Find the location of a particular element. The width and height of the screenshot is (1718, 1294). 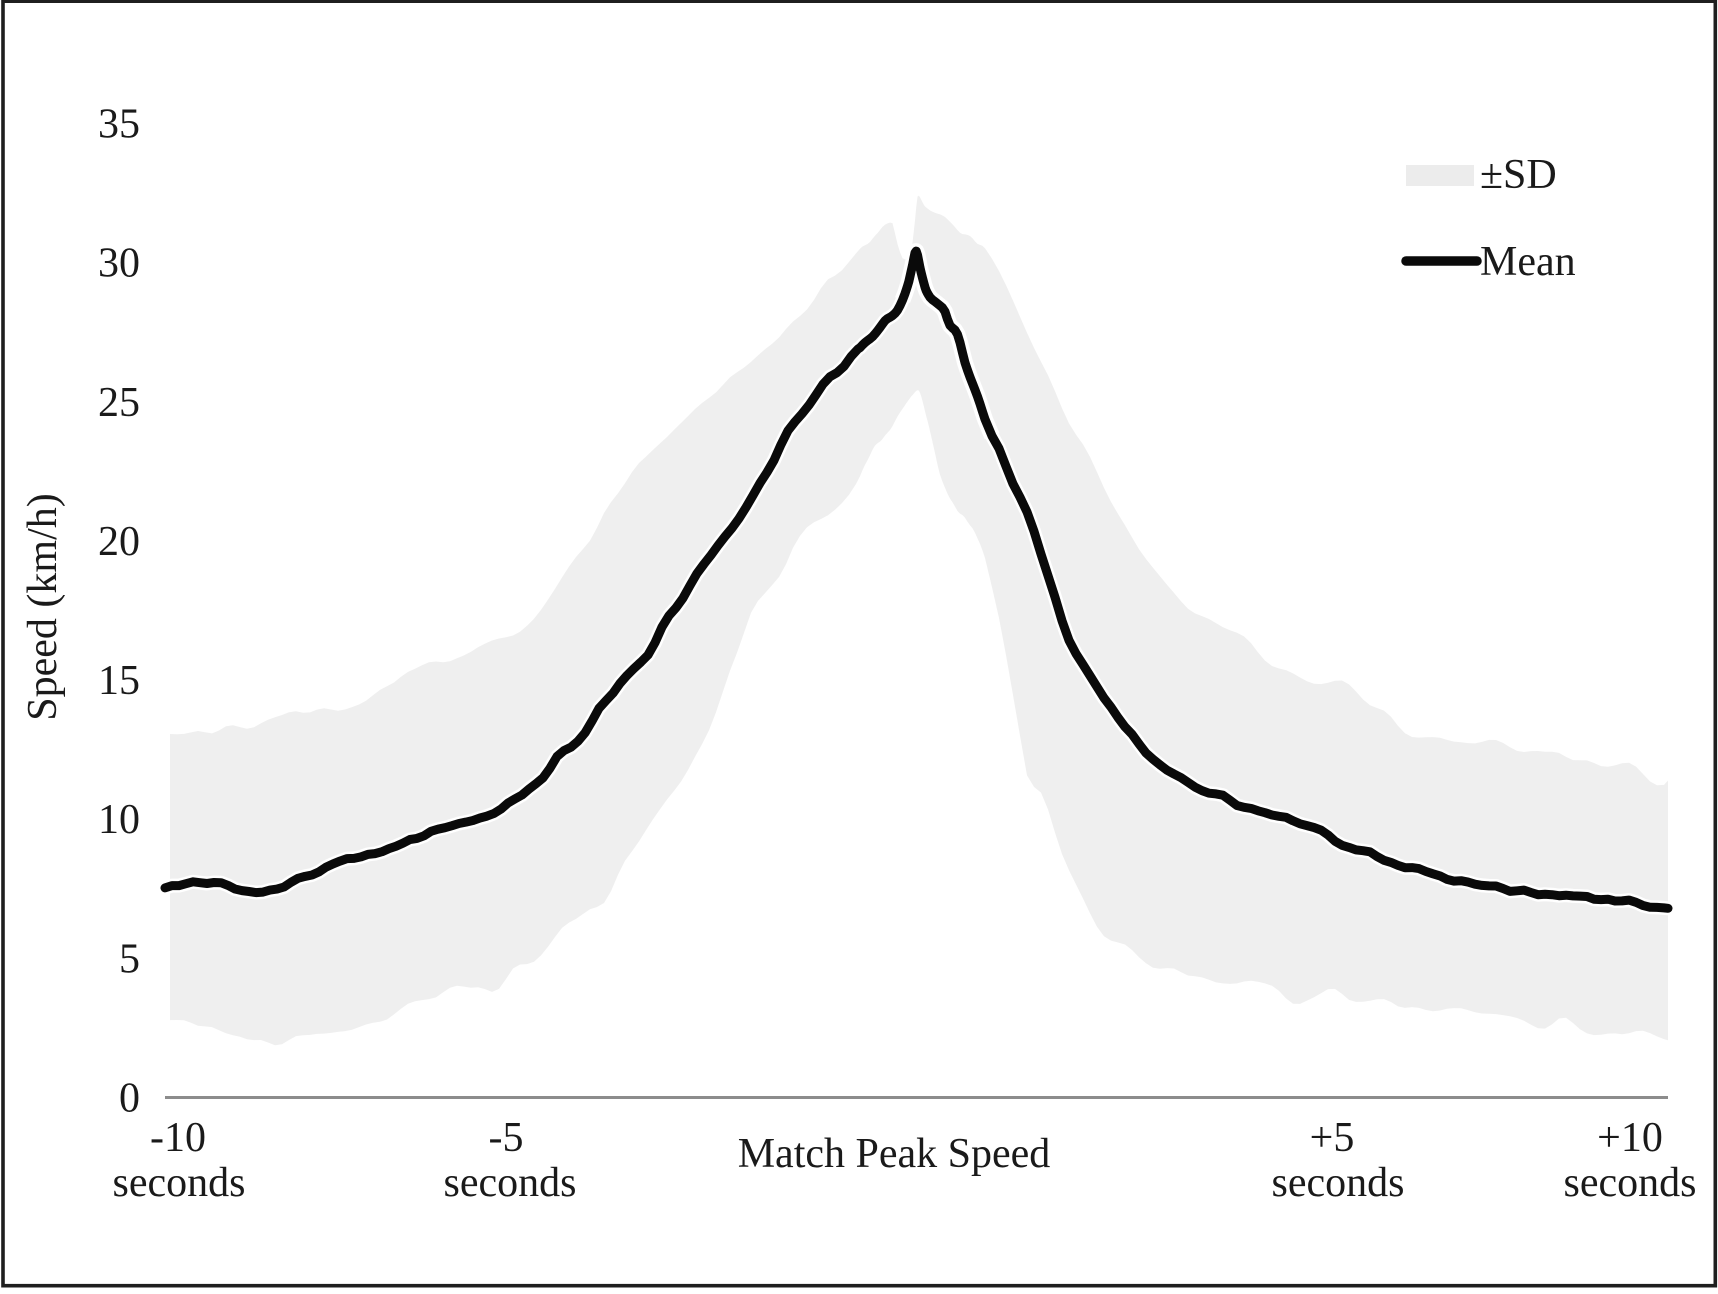

svg-text: Mean is located at coordinates (1528, 262).